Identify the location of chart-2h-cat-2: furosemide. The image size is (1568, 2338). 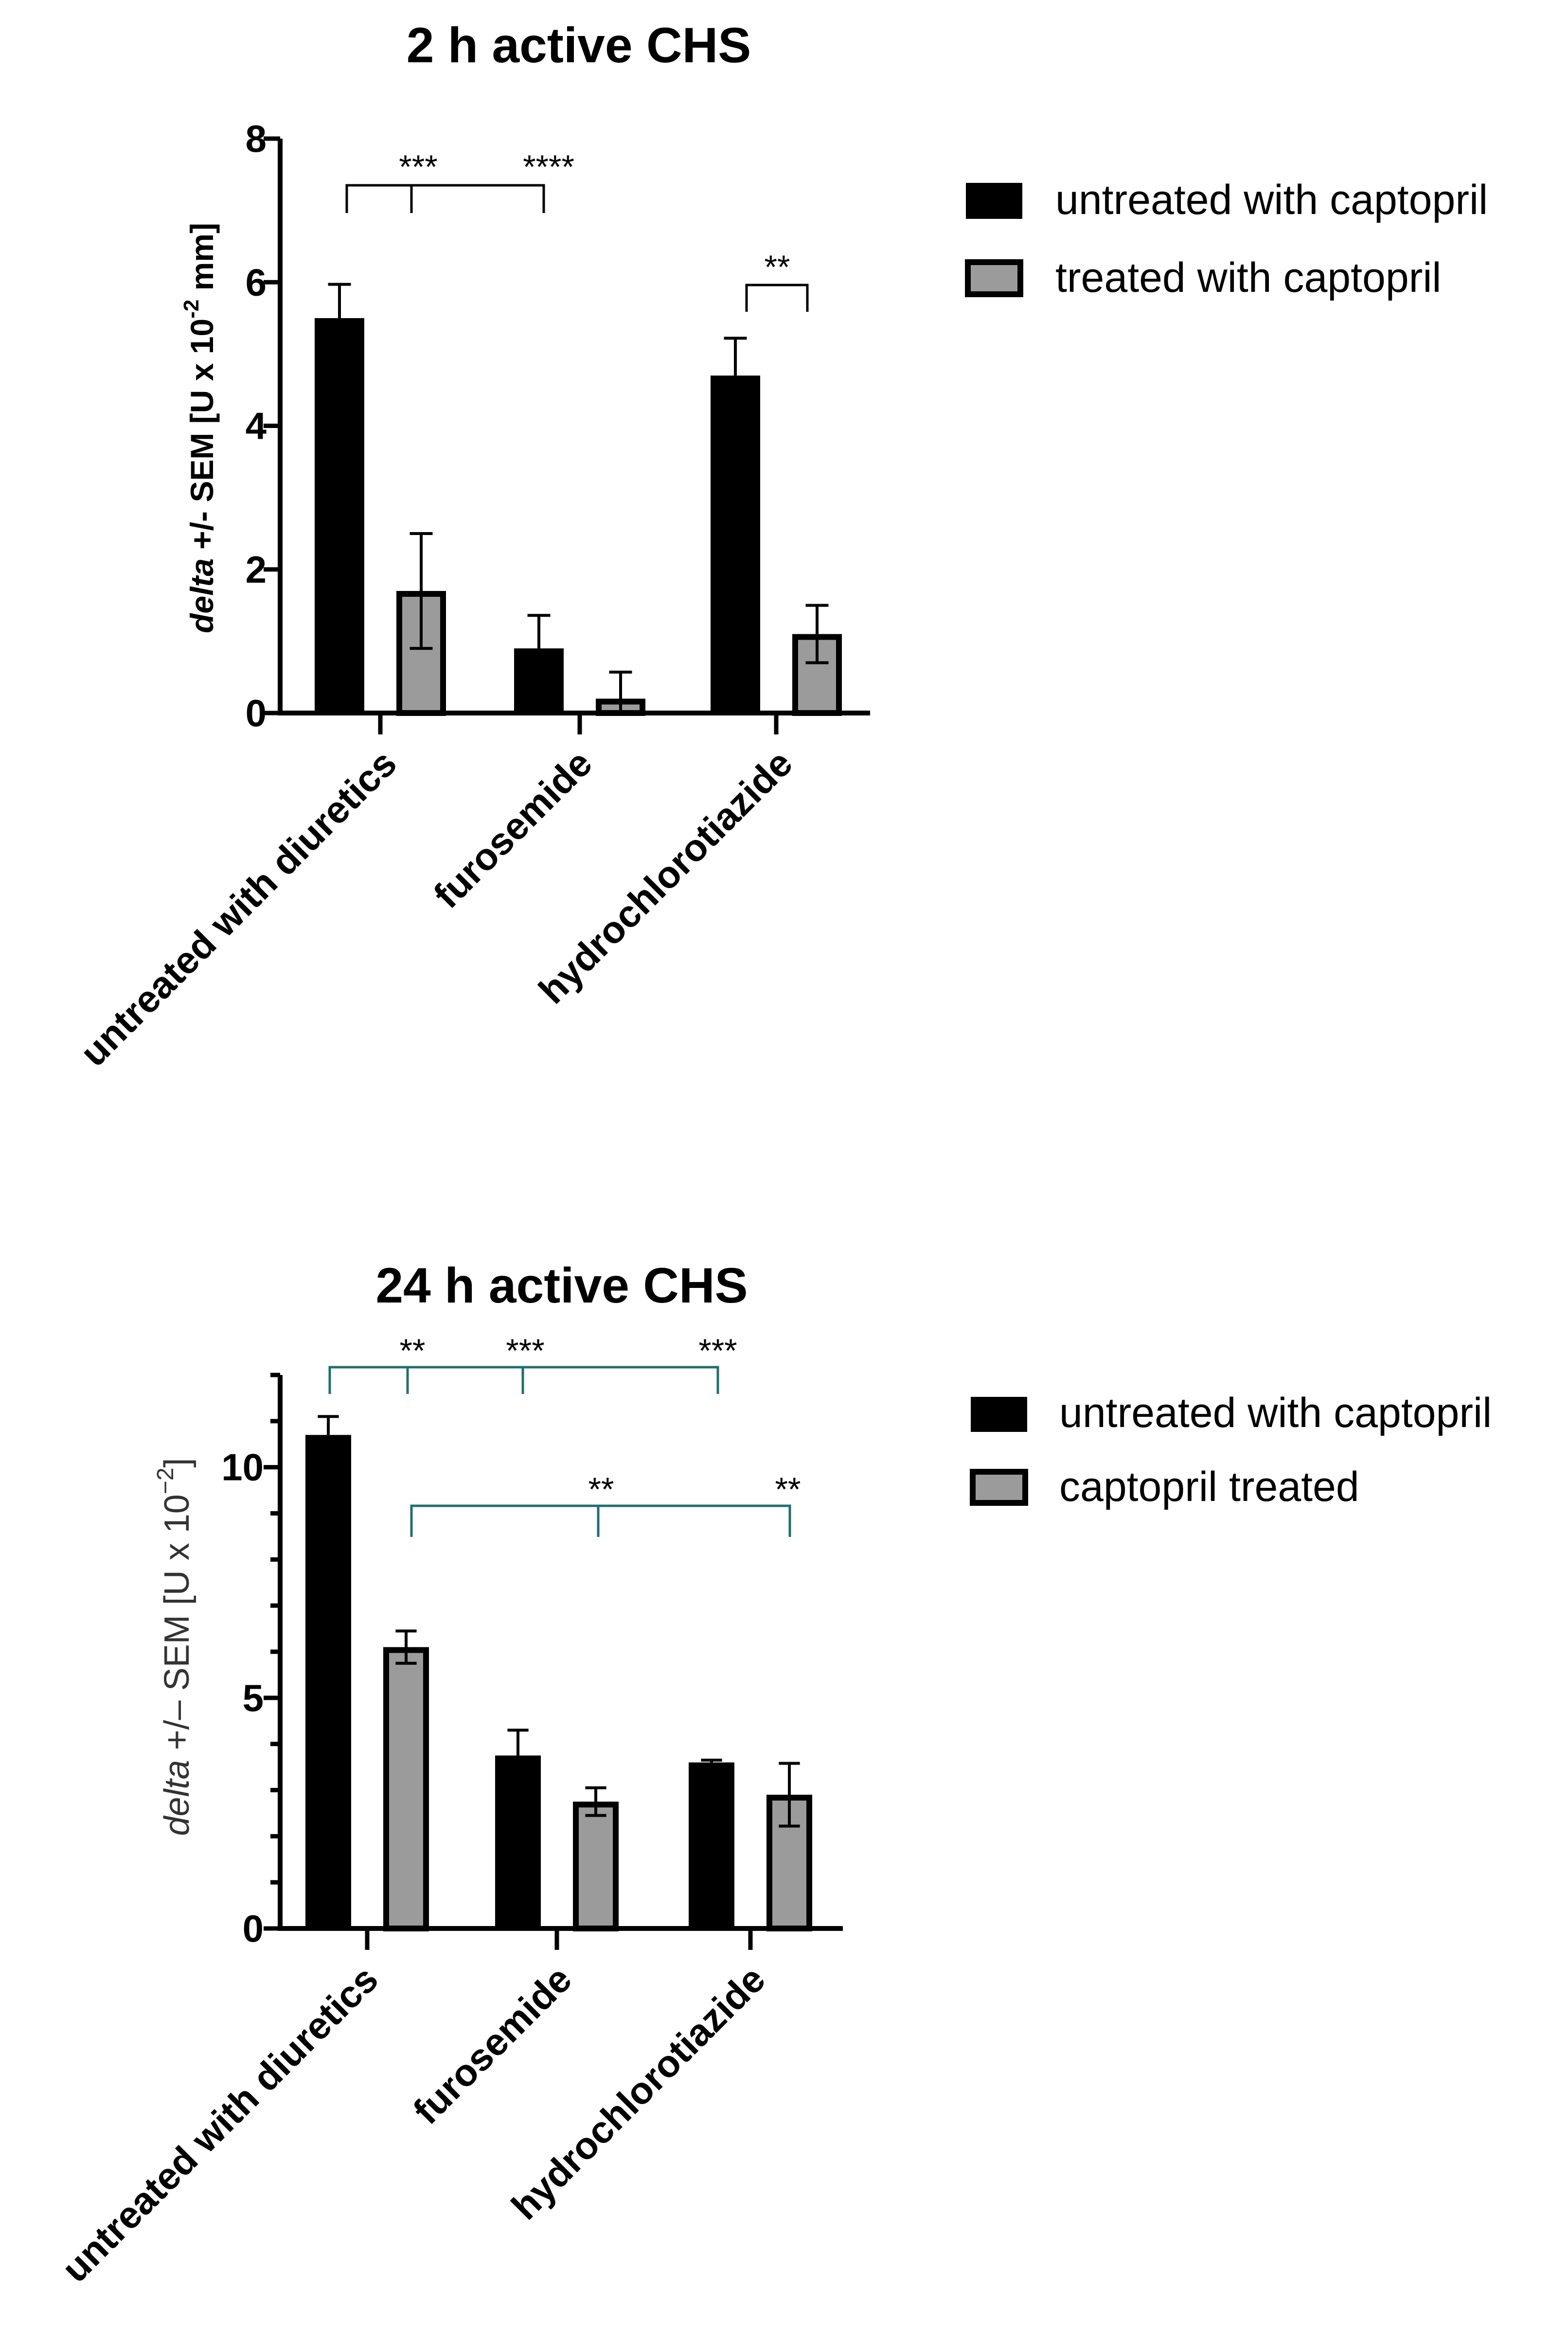
(513, 829).